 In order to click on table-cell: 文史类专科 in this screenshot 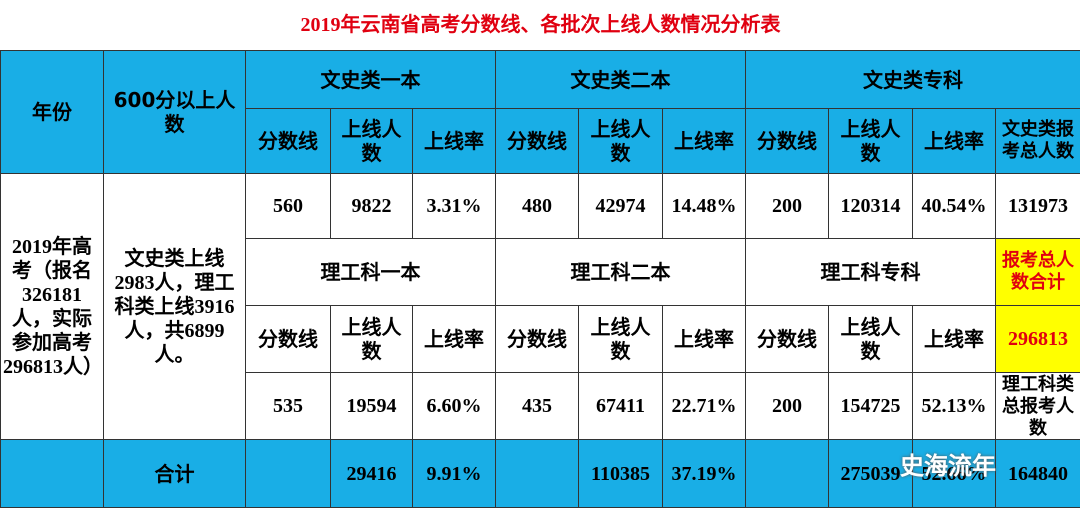, I will do `click(912, 79)`.